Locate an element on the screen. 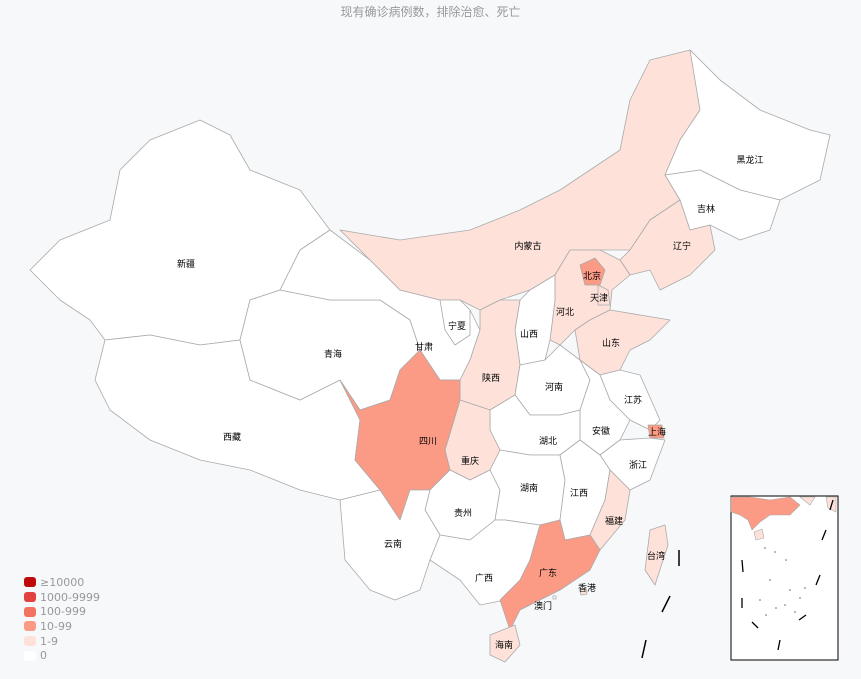  province-label: 湖北 is located at coordinates (548, 441).